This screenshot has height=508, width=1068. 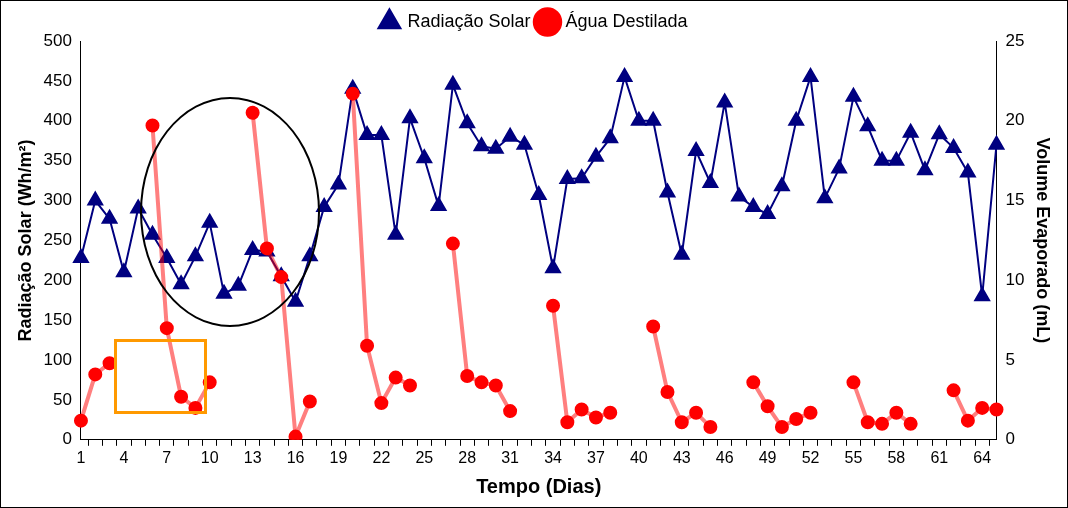 I want to click on y2-tick-label: 10, so click(x=1015, y=279).